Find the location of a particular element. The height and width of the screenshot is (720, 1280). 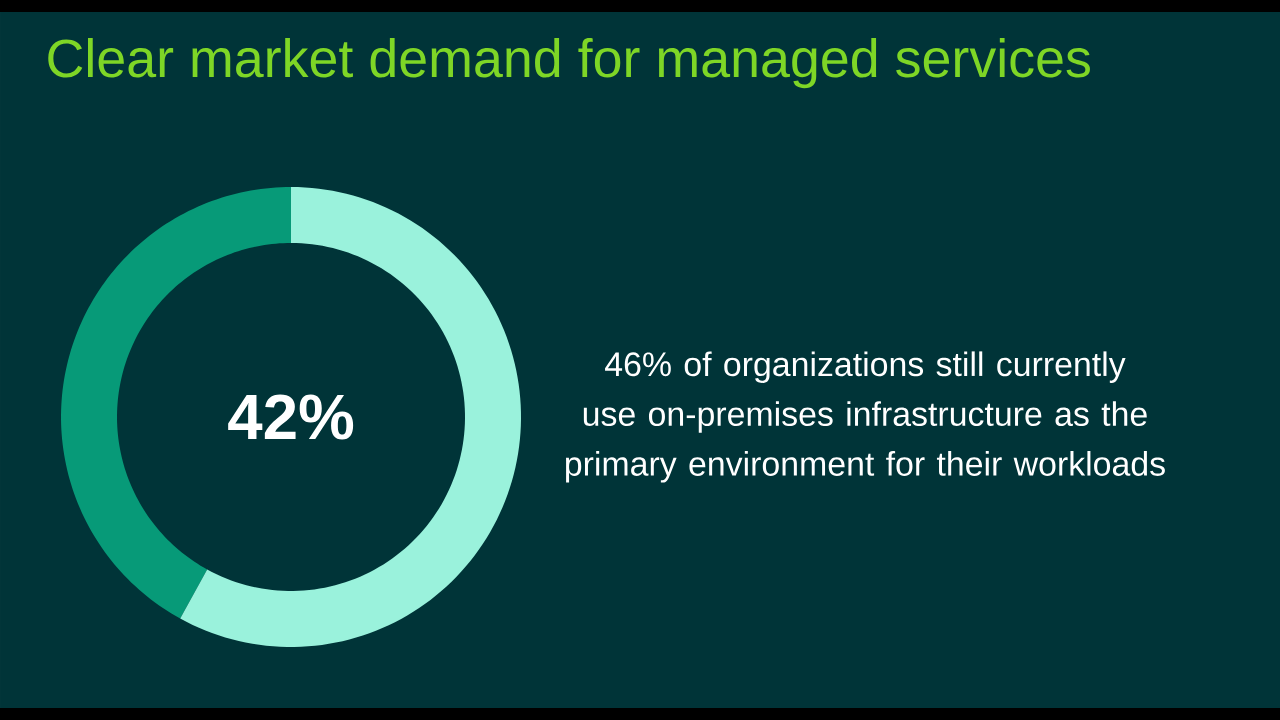

chart-title: Clear market demand for managed services is located at coordinates (569, 63).